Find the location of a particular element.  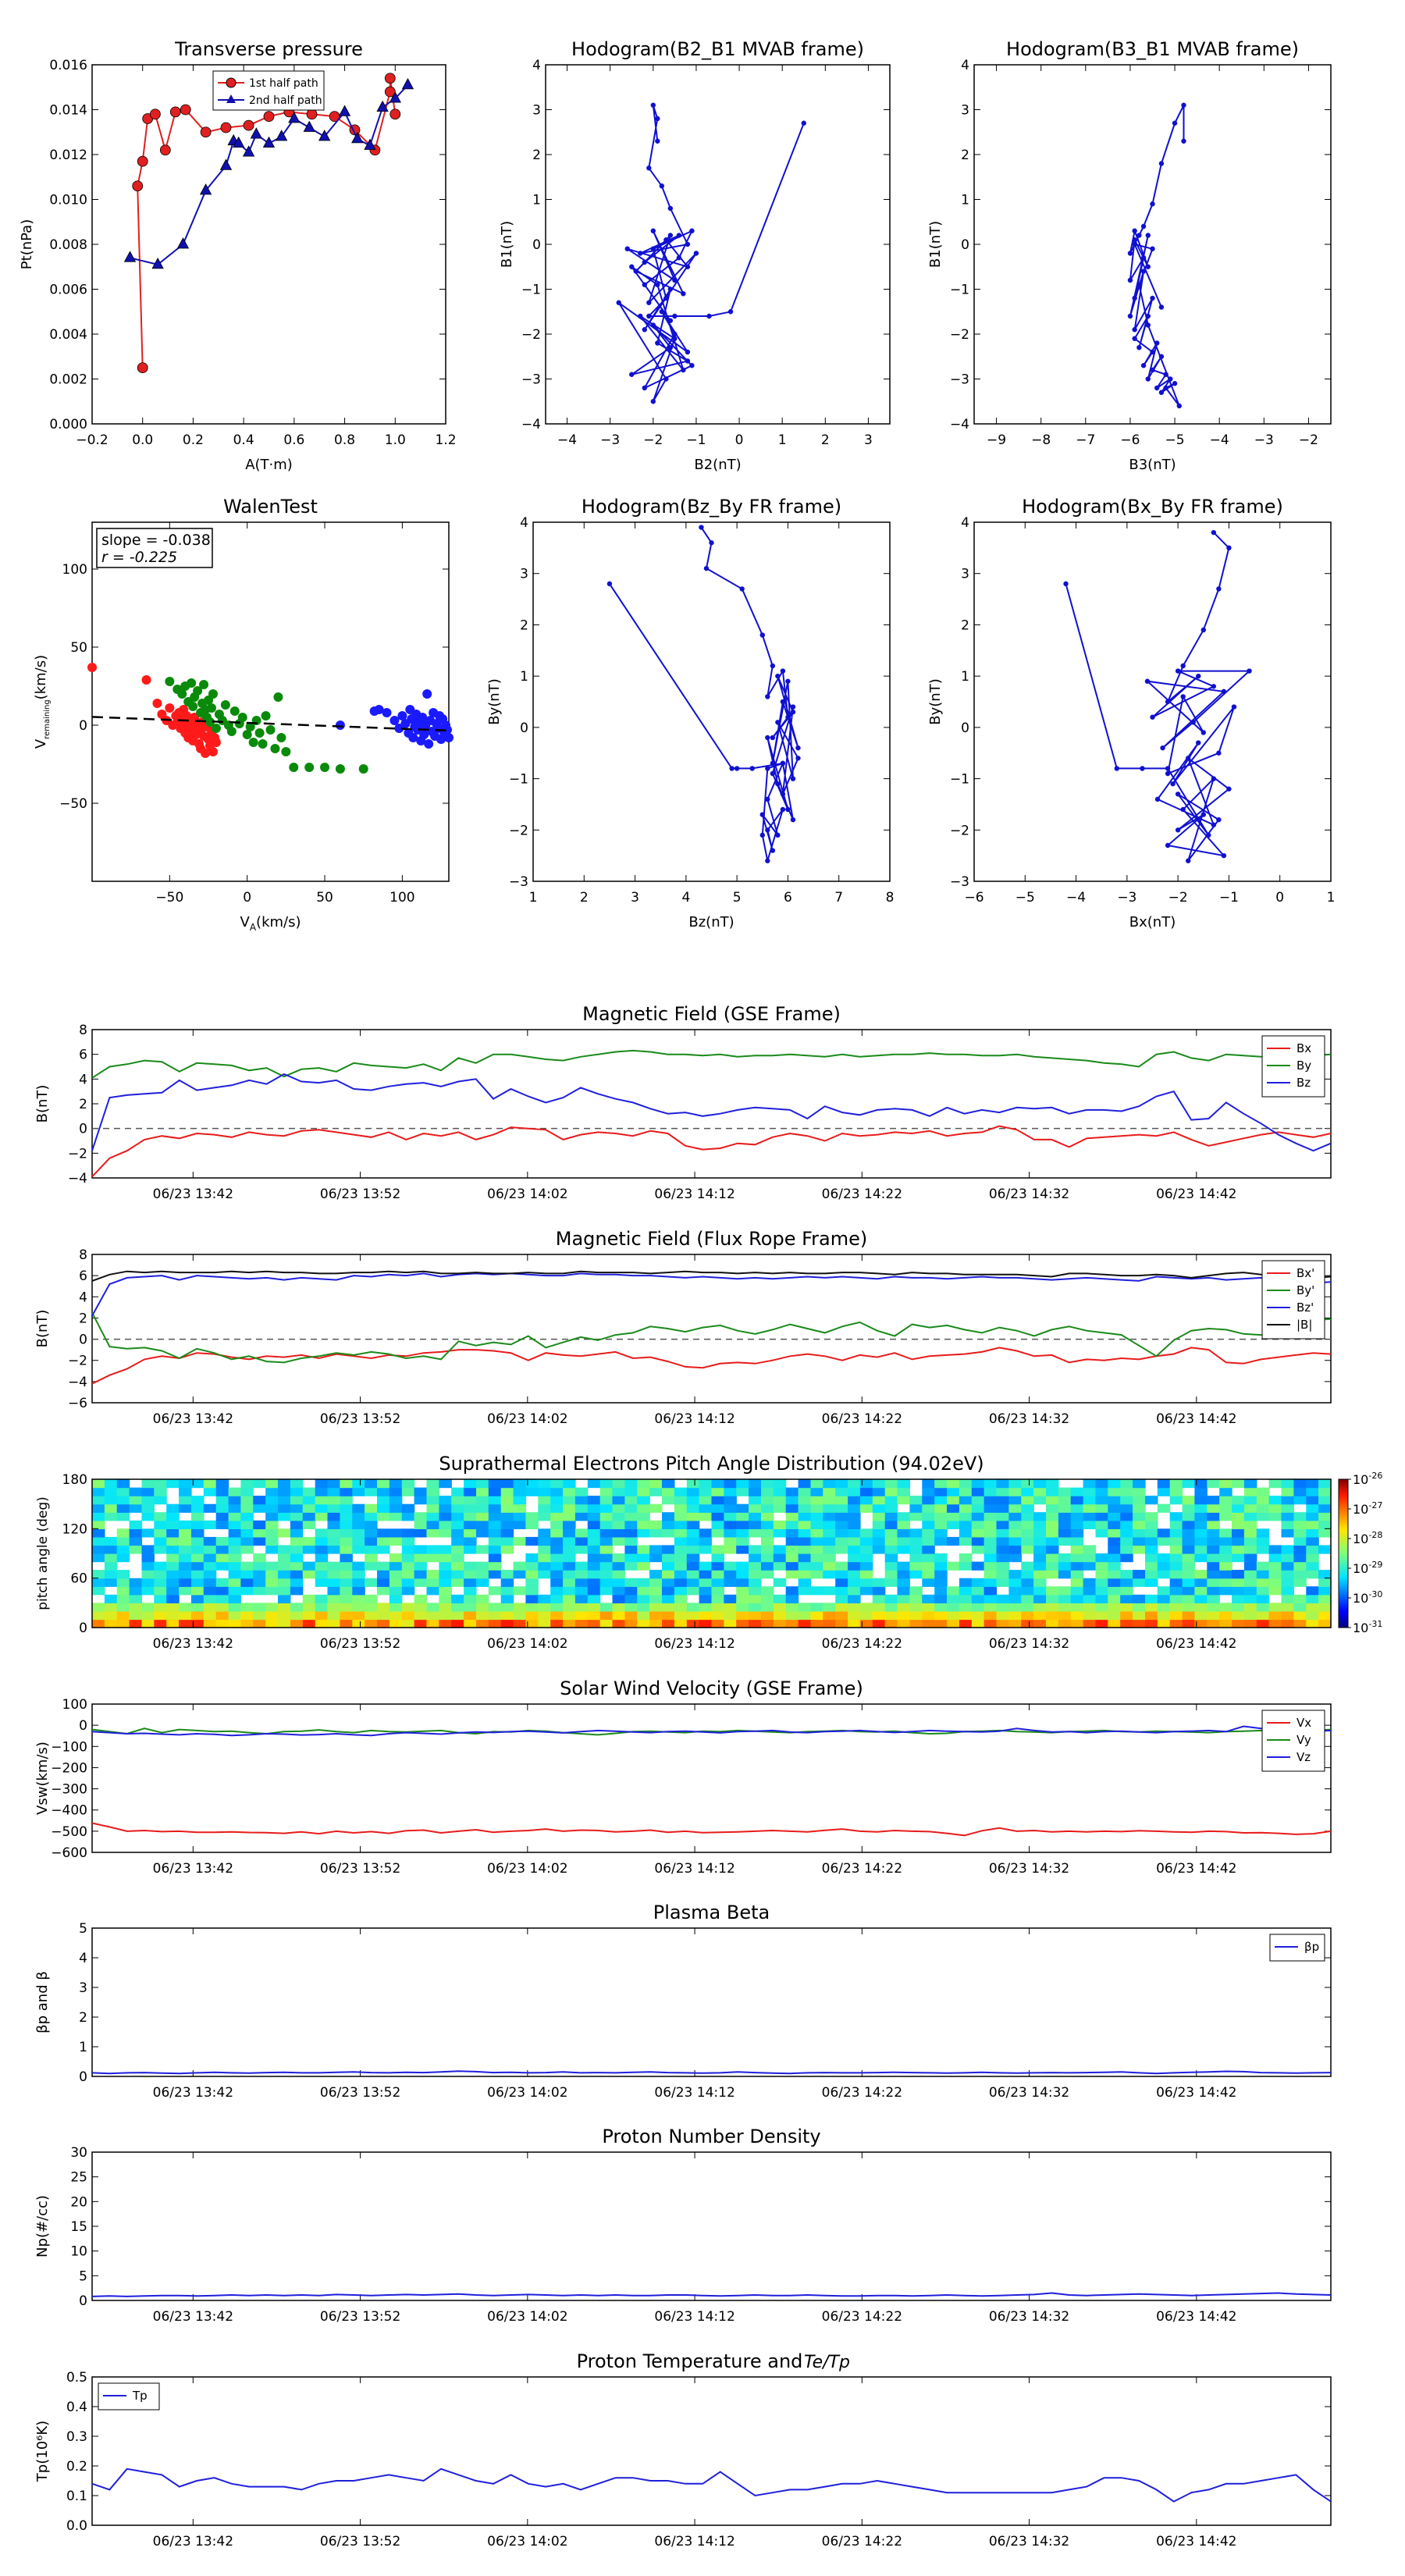

x-tick-label: 100 is located at coordinates (402, 898).